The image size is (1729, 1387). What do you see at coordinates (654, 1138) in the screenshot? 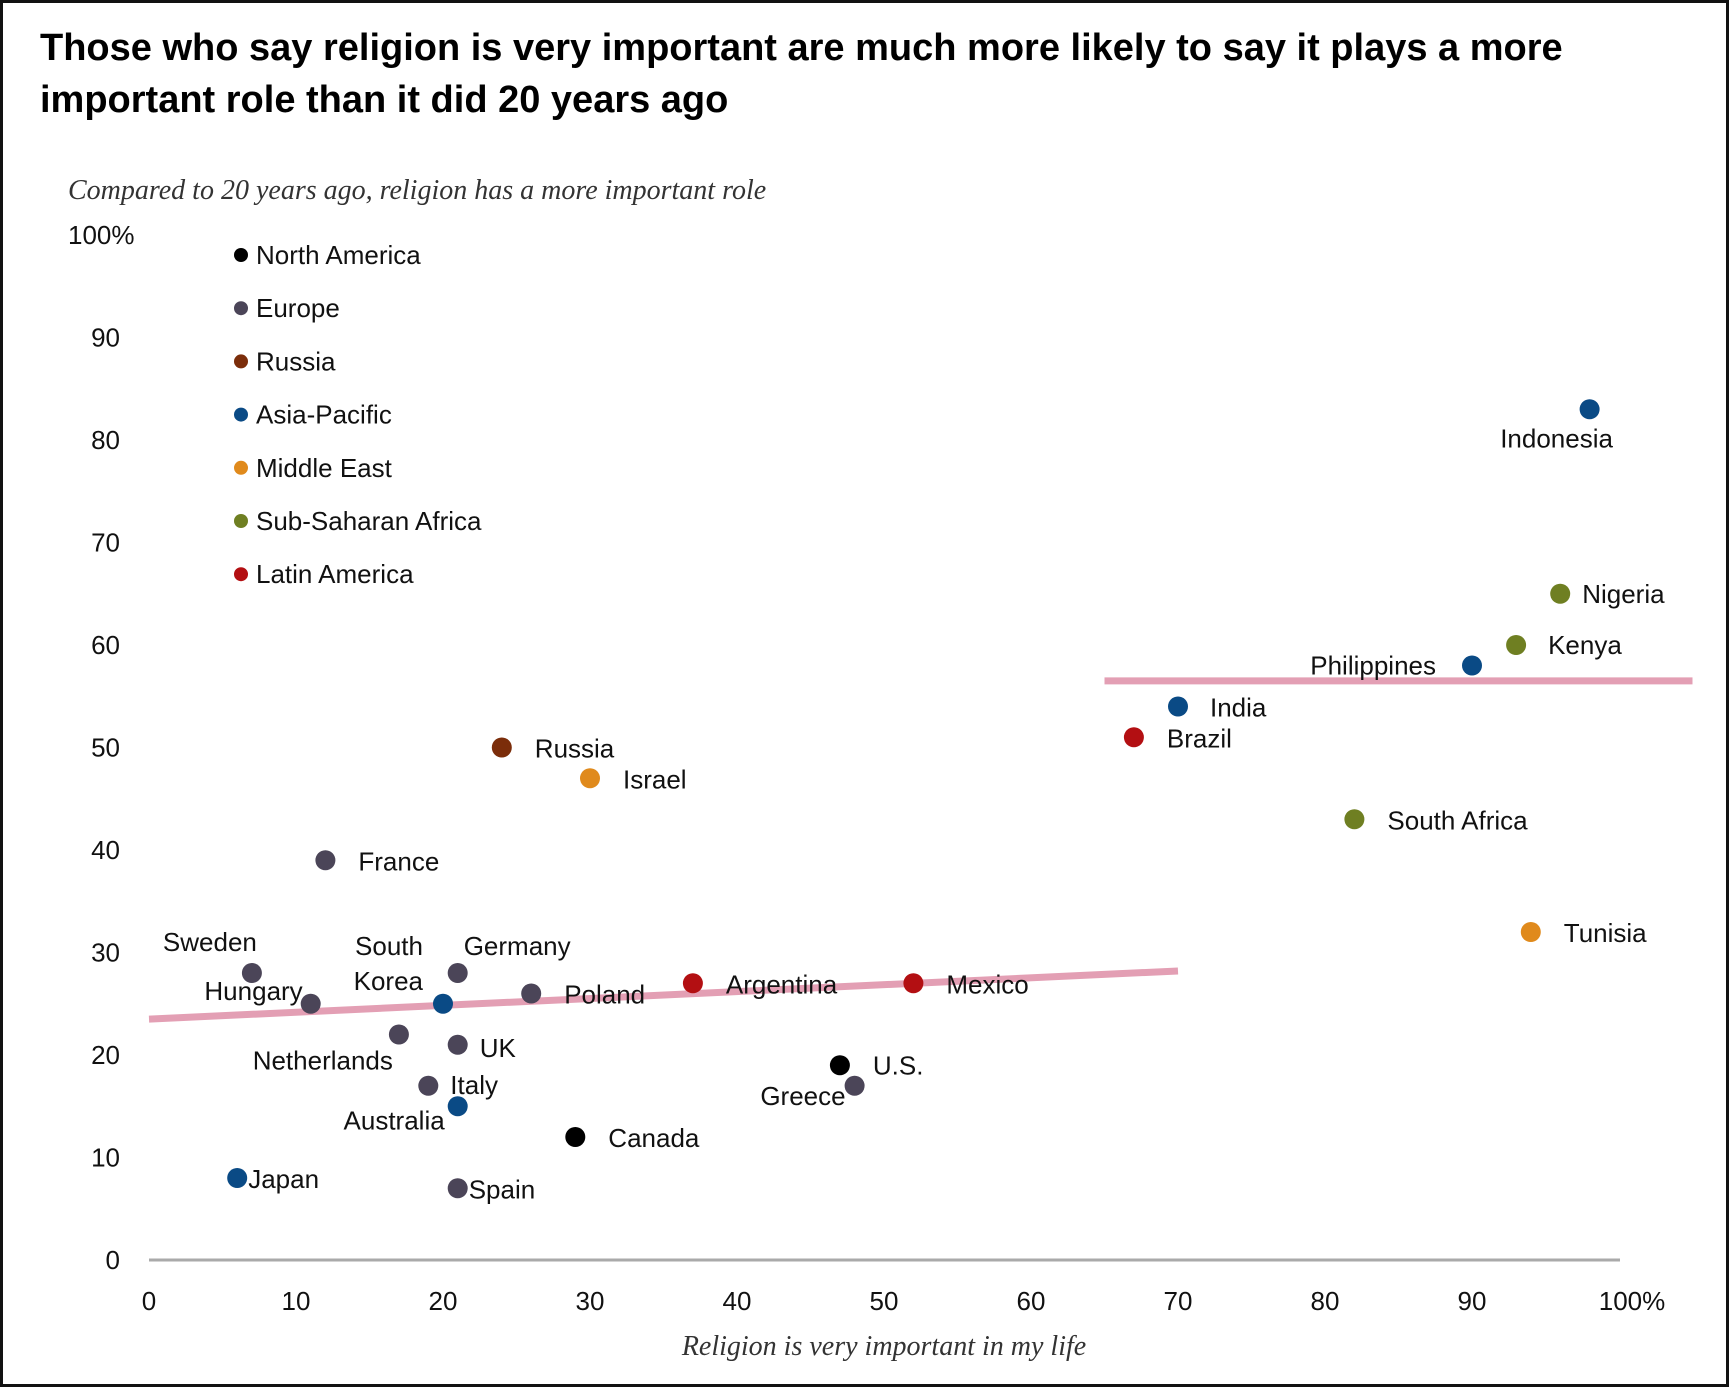
I see `point-label: Canada` at bounding box center [654, 1138].